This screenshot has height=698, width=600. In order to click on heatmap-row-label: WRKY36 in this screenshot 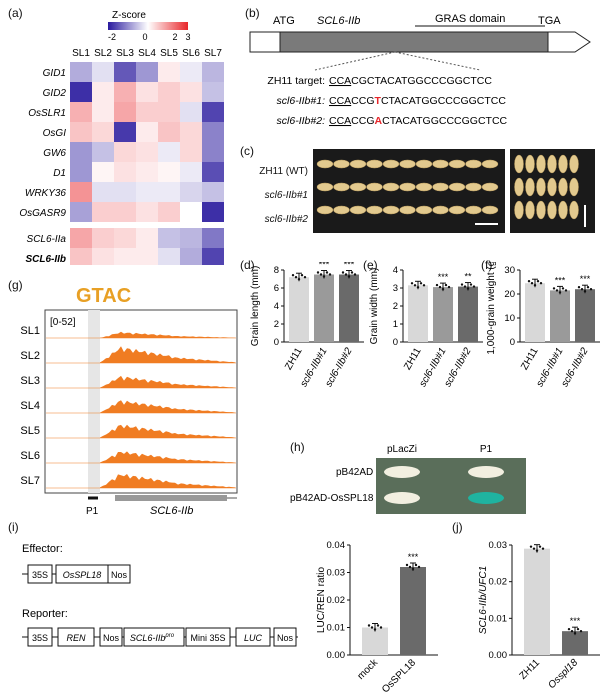, I will do `click(46, 193)`.